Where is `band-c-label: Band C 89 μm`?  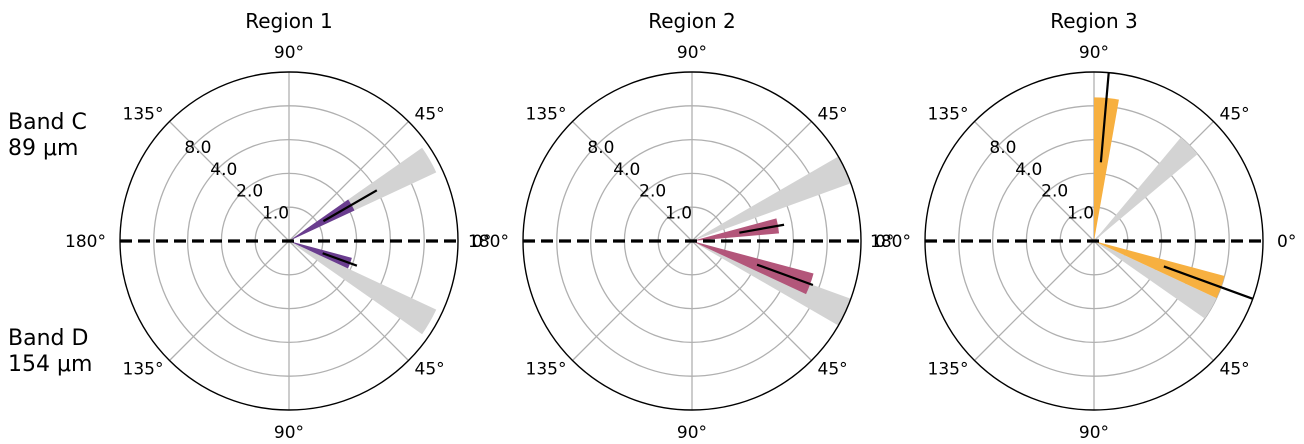
band-c-label: Band C 89 μm is located at coordinates (47, 136).